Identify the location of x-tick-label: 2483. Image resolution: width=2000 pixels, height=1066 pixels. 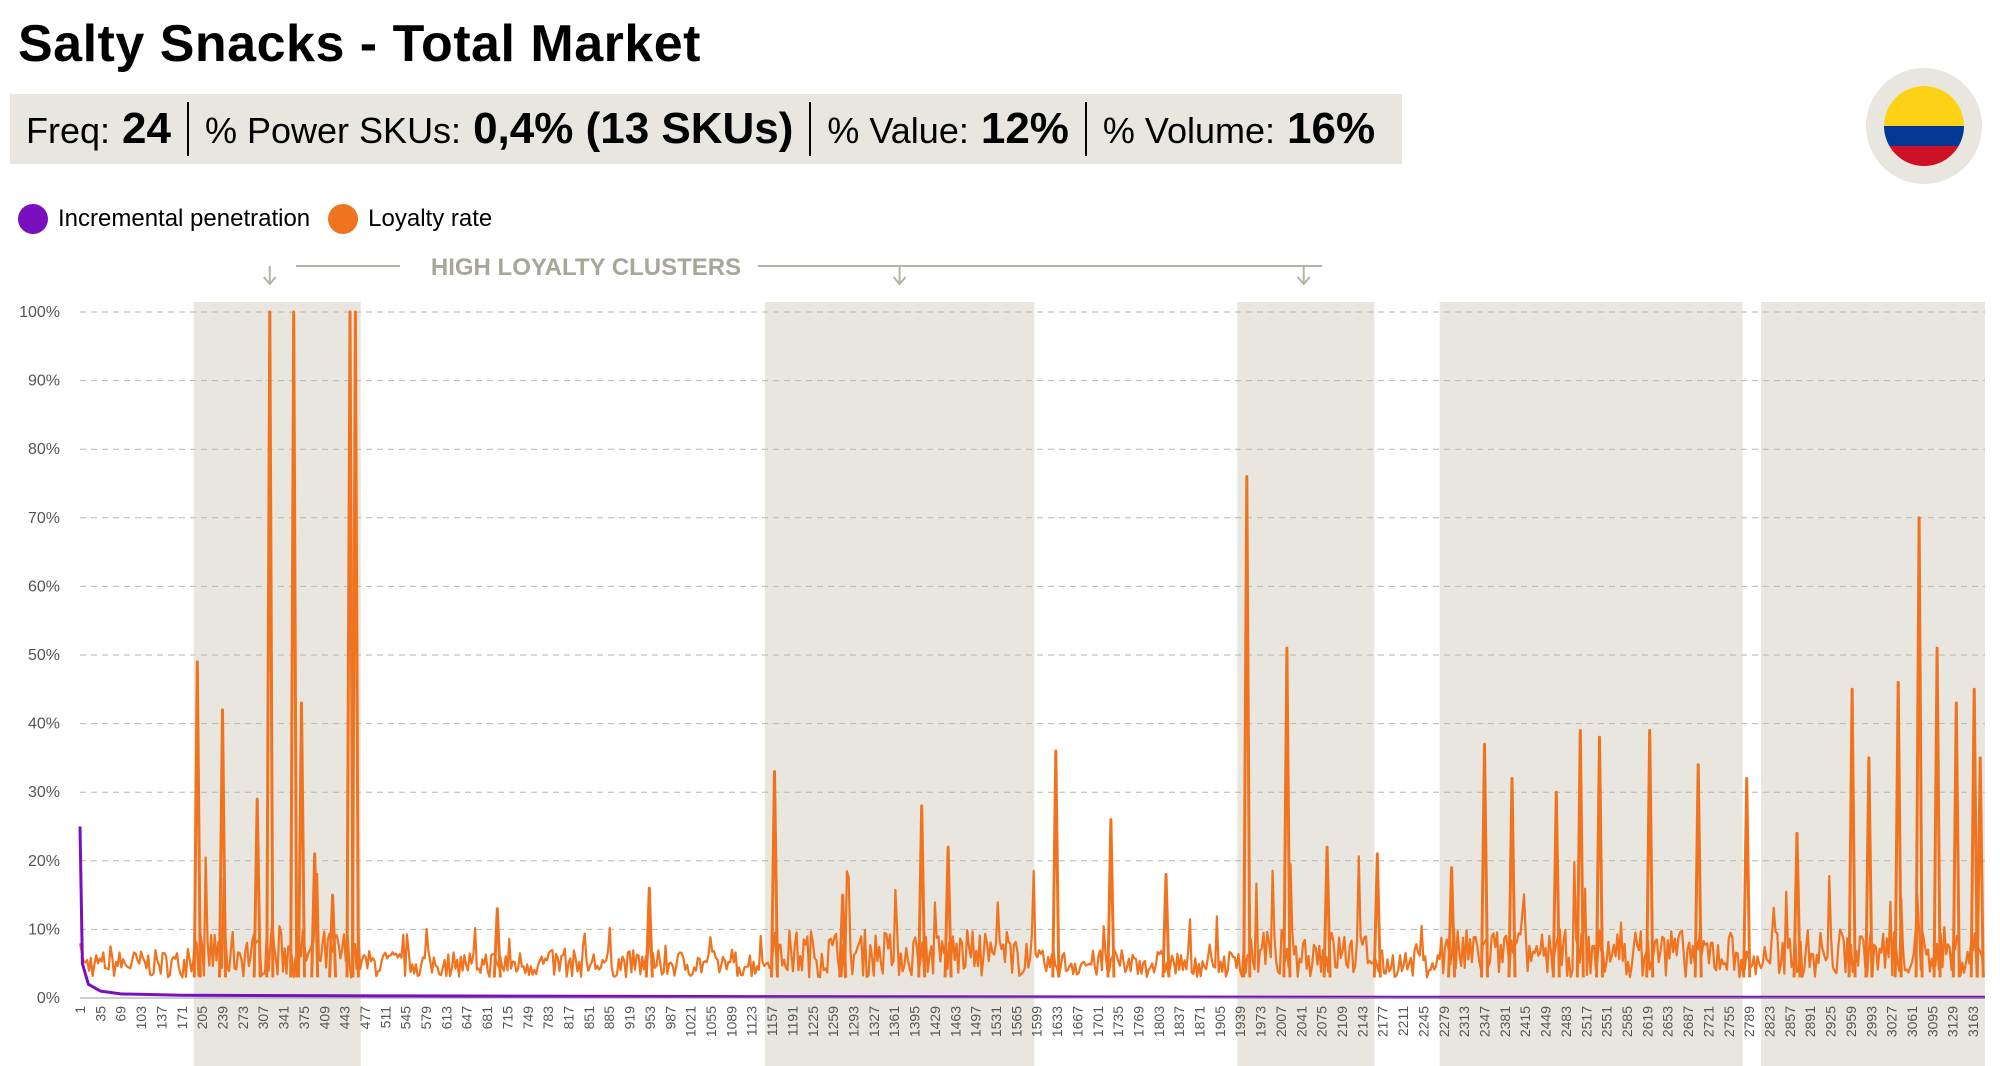
(1566, 1021).